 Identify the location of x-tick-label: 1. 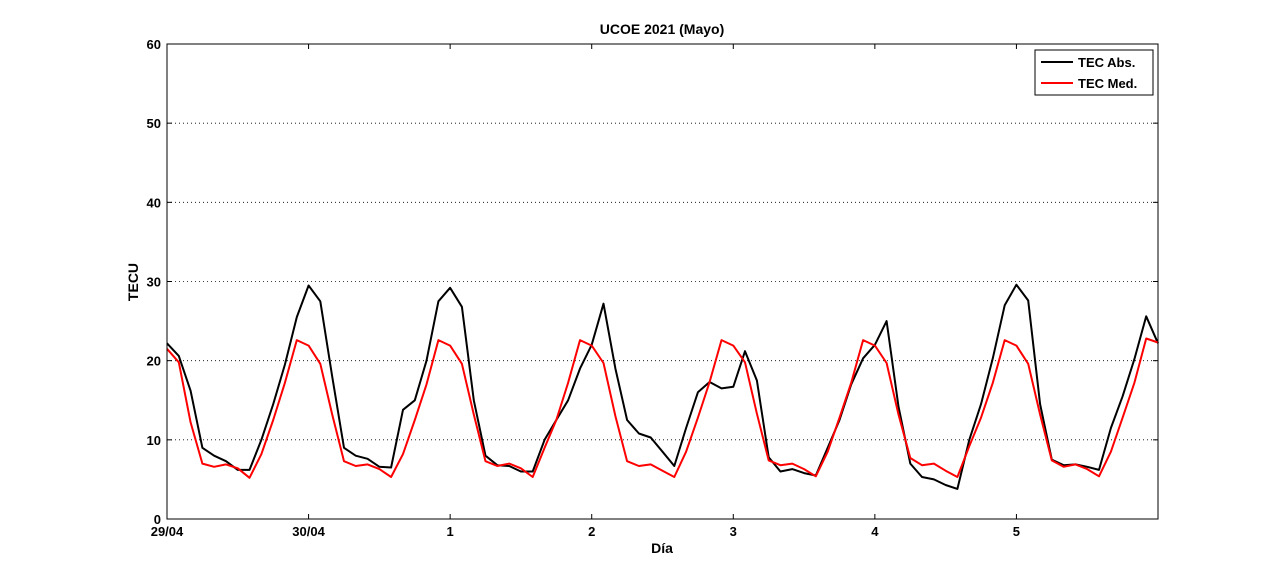
(450, 531).